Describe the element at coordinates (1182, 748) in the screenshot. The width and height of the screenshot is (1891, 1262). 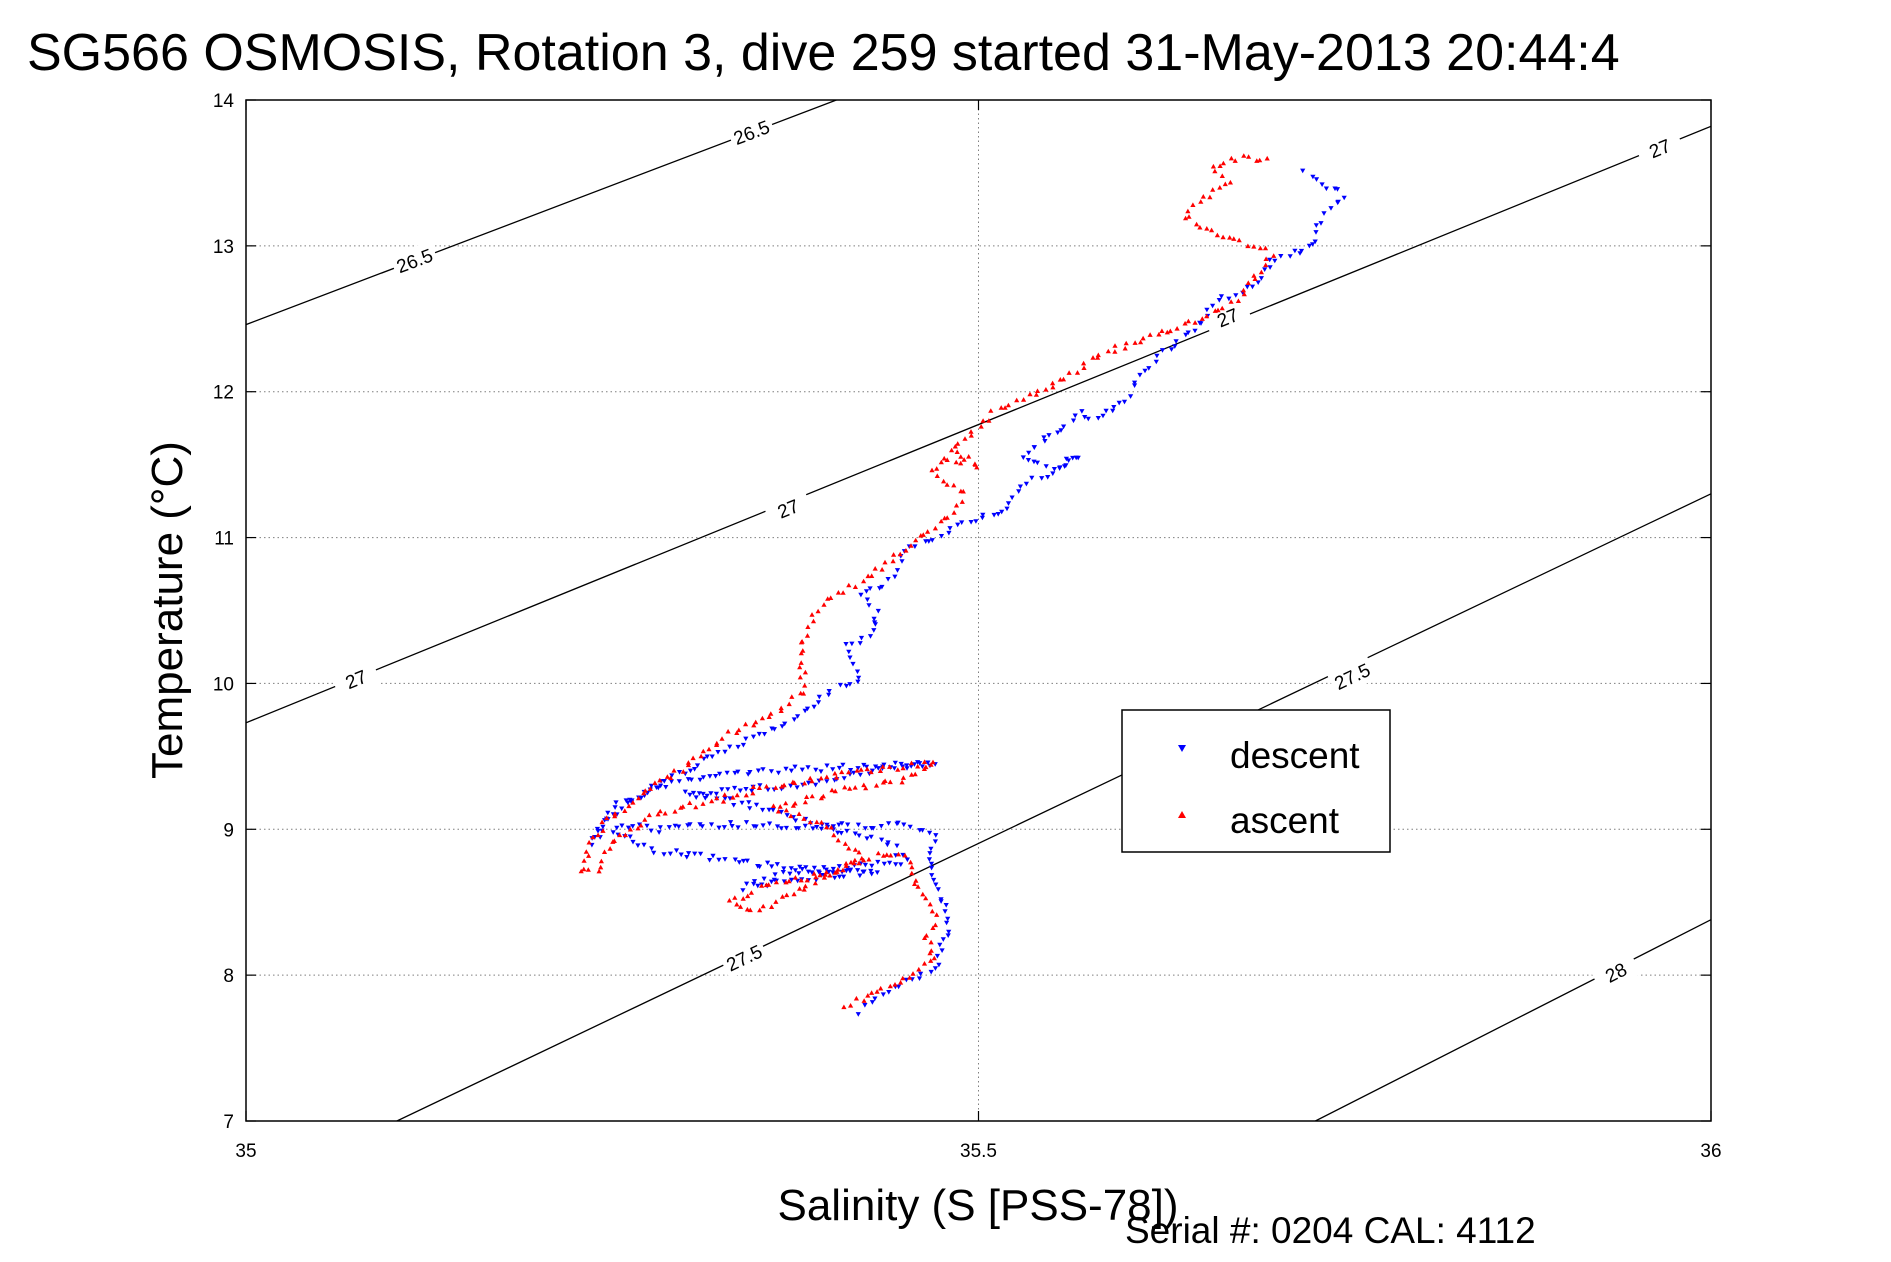
I see `legend-marker-descent` at that location.